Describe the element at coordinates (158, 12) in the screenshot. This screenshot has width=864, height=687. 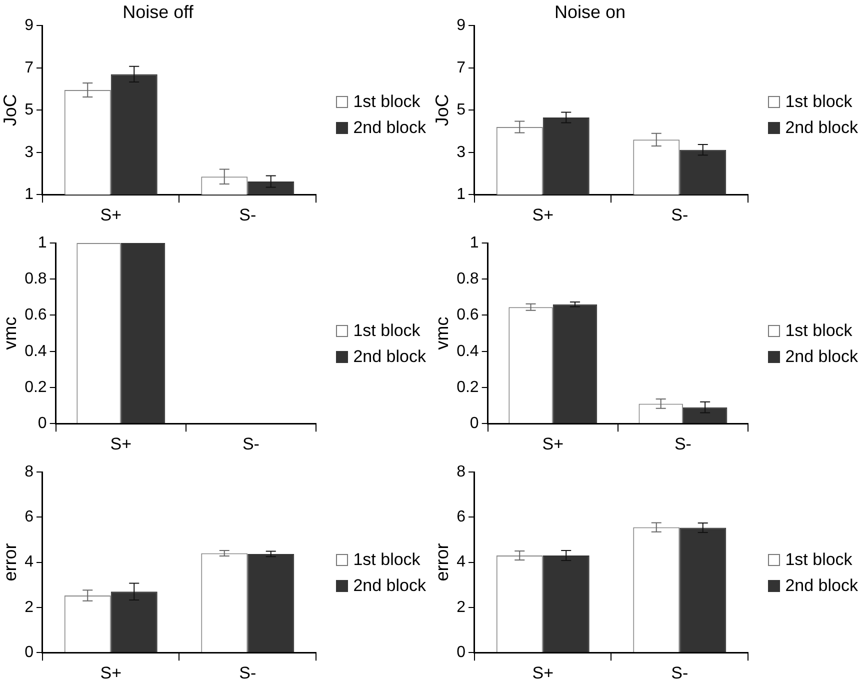
I see `chart-title: Noise off` at that location.